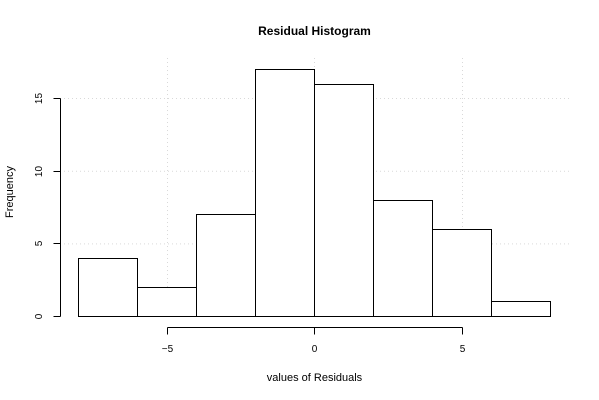 This screenshot has width=599, height=400. Describe the element at coordinates (39, 243) in the screenshot. I see `y-tick-label-1: 5` at that location.